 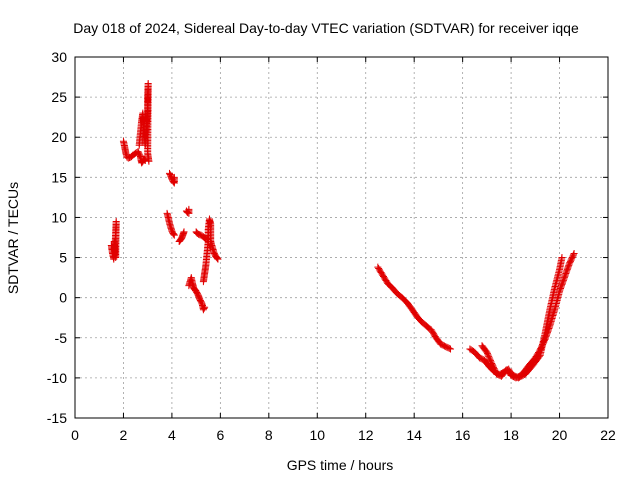 I want to click on x-tick-label: 20, so click(x=560, y=435).